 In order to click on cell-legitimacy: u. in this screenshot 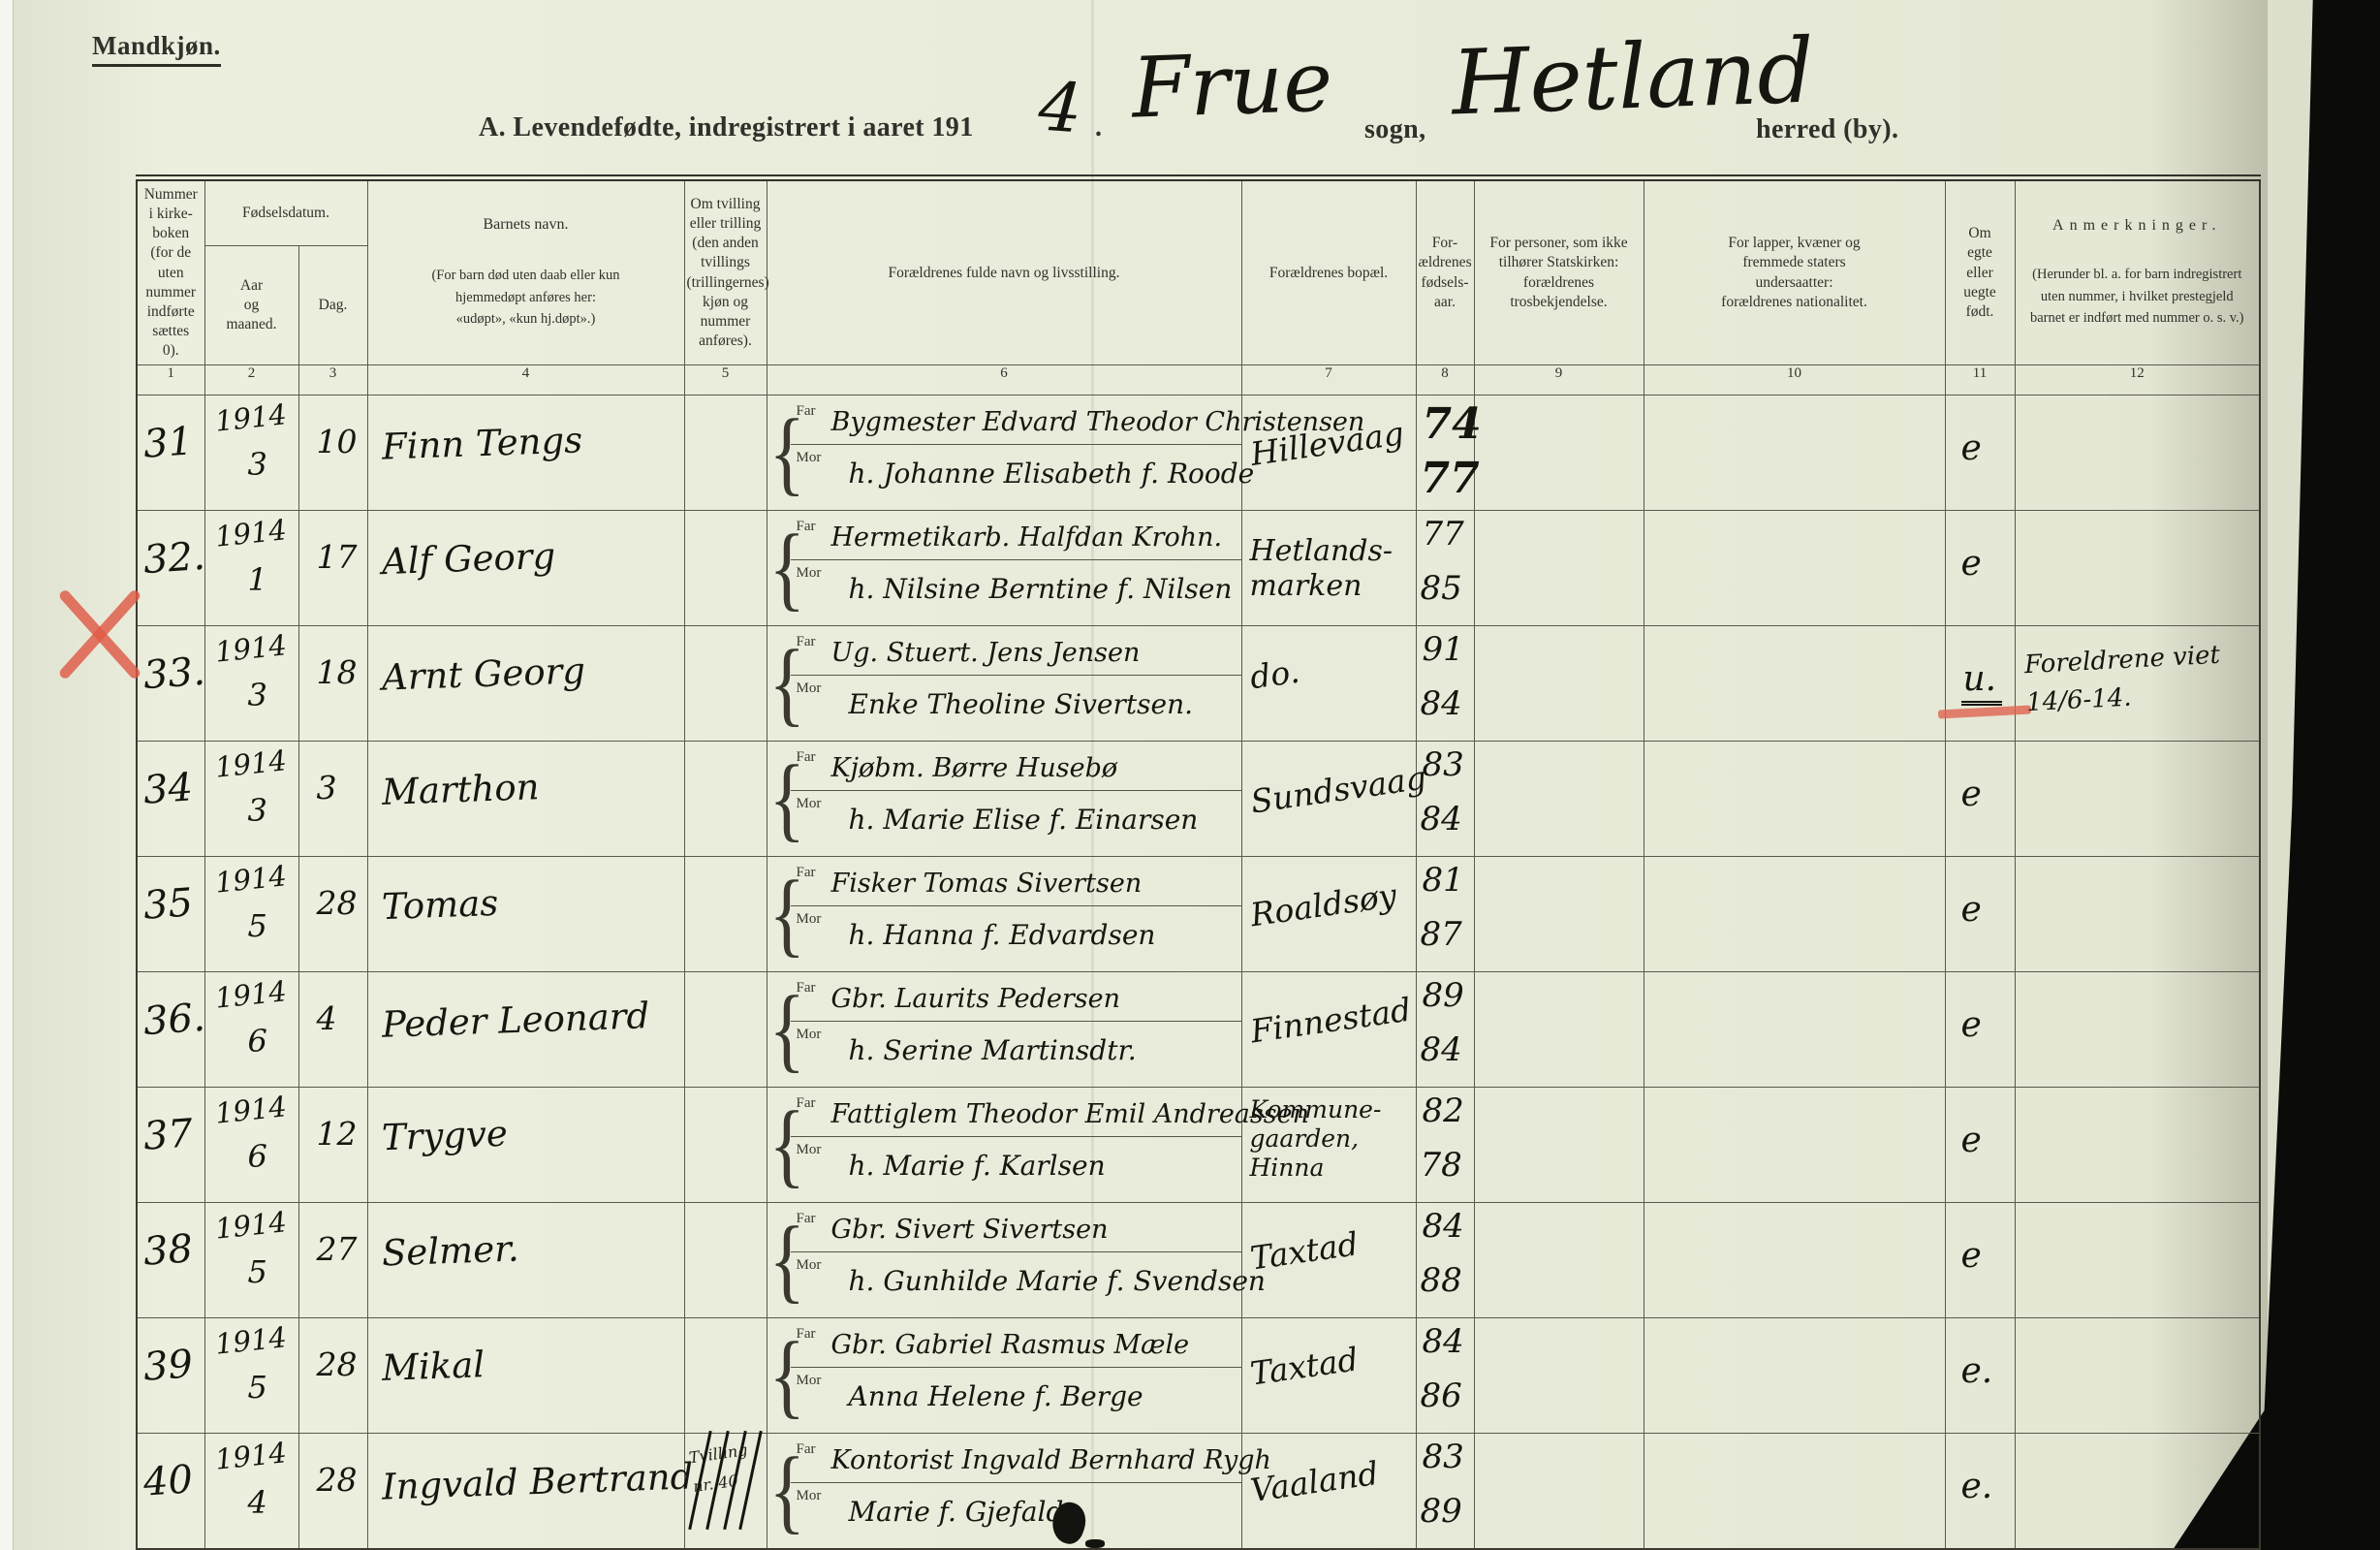, I will do `click(1984, 684)`.